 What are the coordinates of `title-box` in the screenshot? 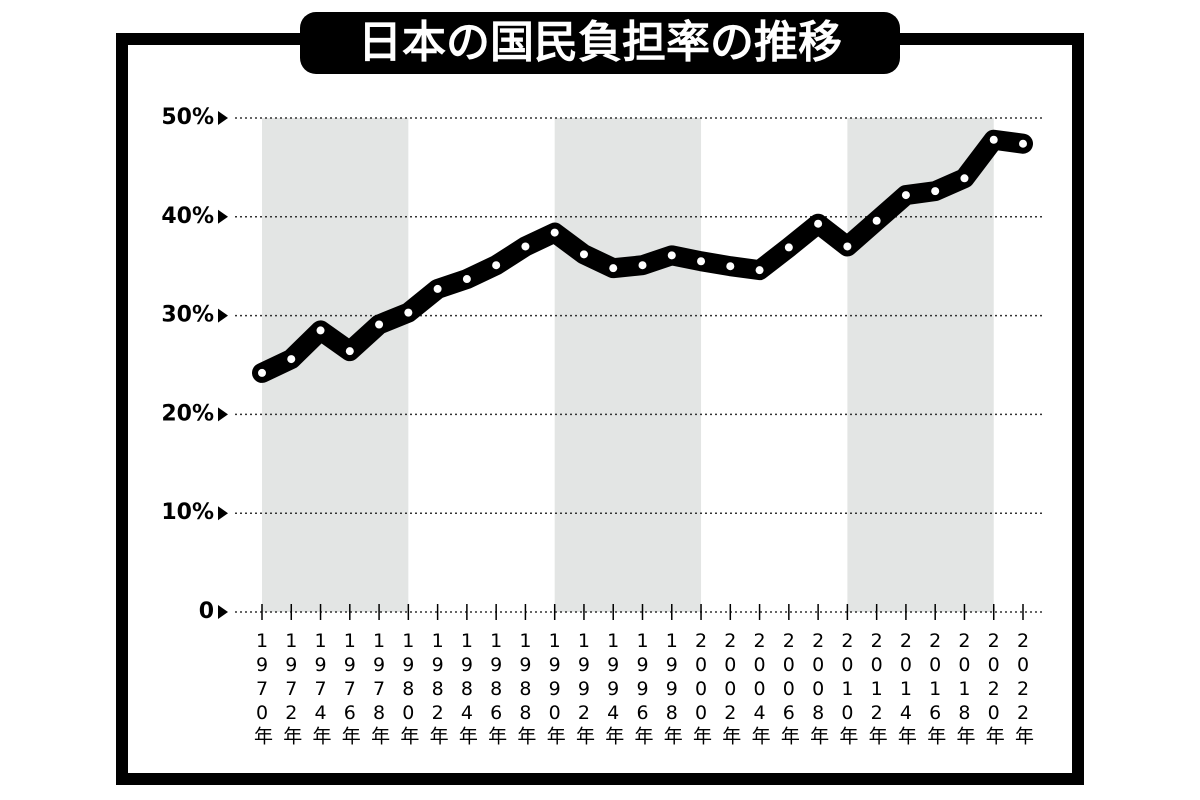 It's located at (600, 43).